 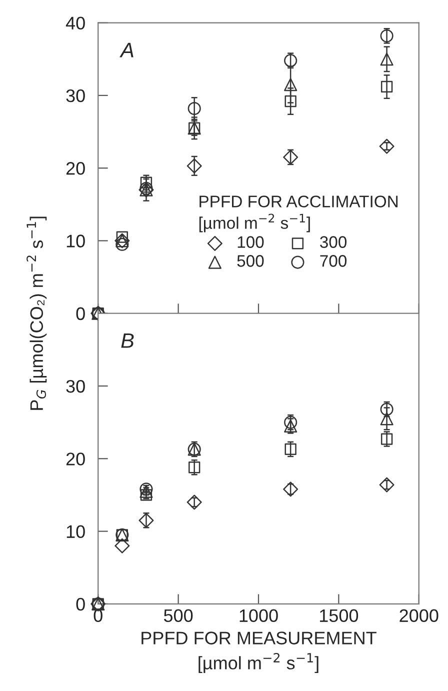 What do you see at coordinates (127, 50) in the screenshot?
I see `text: A` at bounding box center [127, 50].